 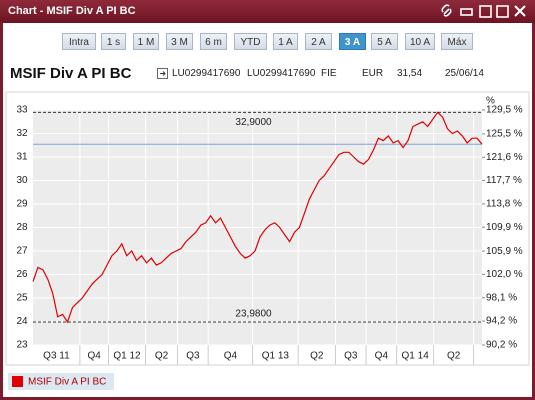 I want to click on y-tick-label: 24, so click(x=22, y=321).